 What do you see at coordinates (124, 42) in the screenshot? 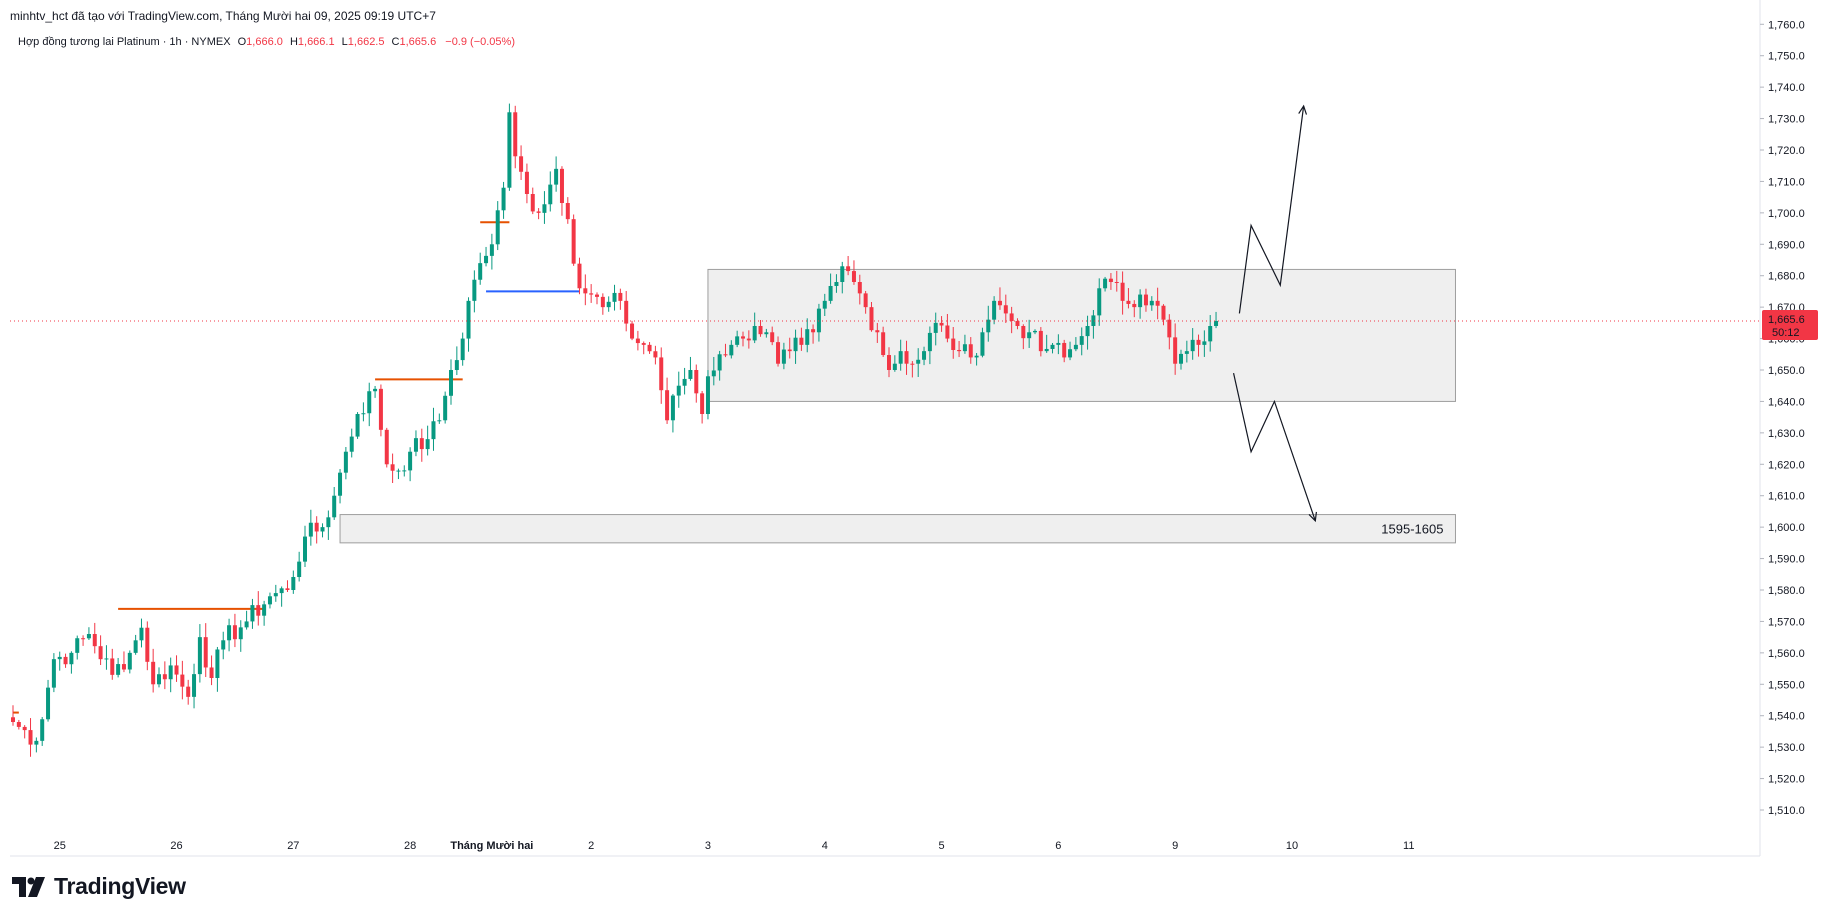
I see `symbol-description: Hợp đồng tương lai Platinum · 1h · NYMEX` at bounding box center [124, 42].